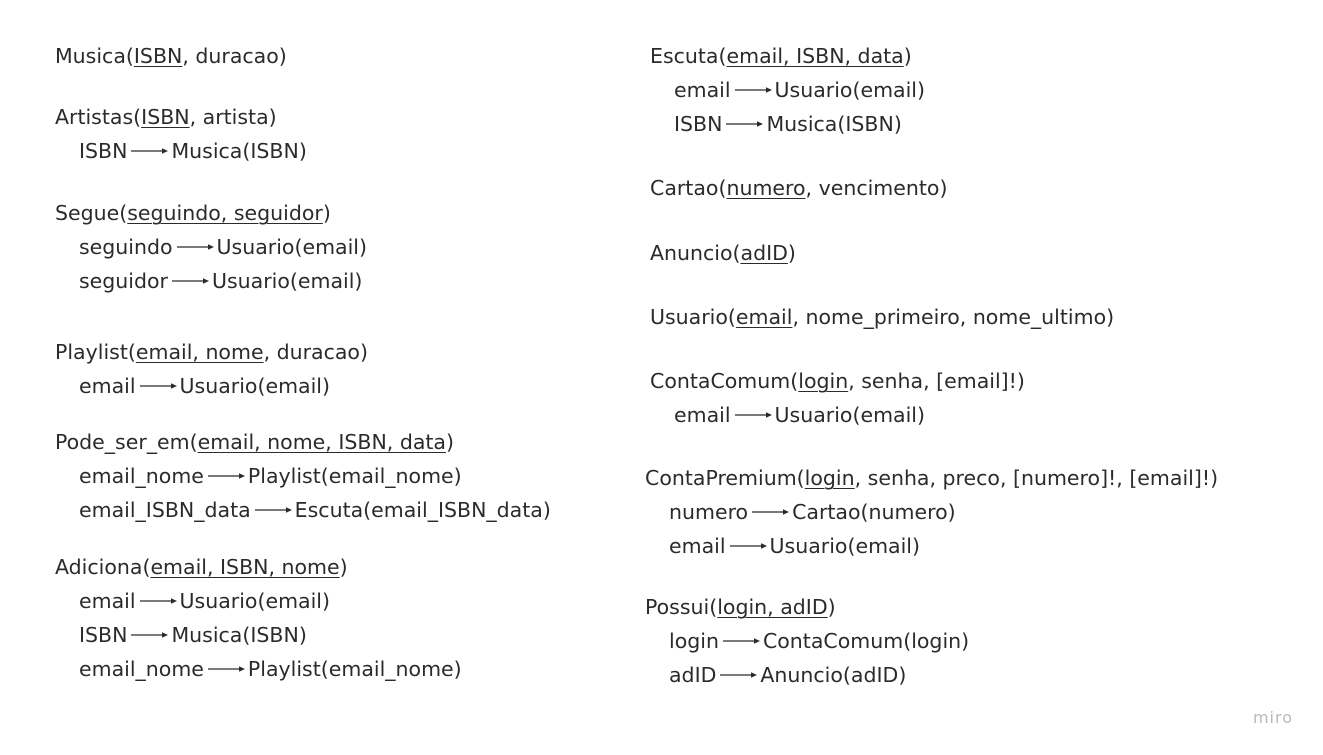  Describe the element at coordinates (165, 510) in the screenshot. I see `fk-attribute: email_ISBN_data` at that location.